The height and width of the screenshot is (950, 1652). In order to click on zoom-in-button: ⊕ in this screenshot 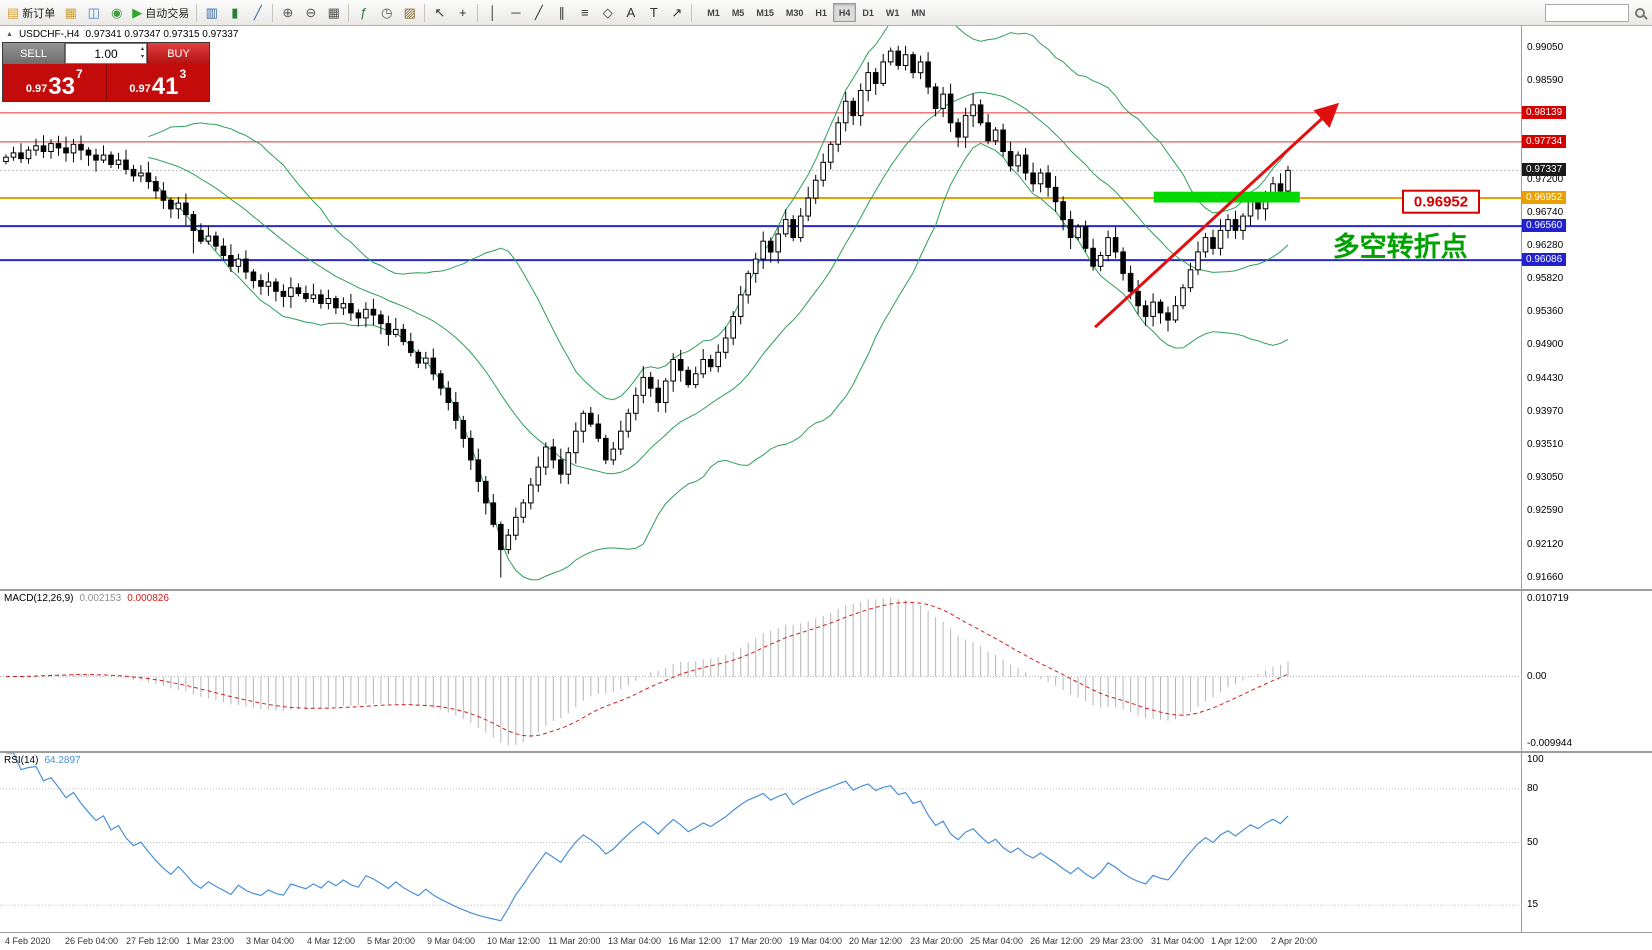, I will do `click(287, 13)`.